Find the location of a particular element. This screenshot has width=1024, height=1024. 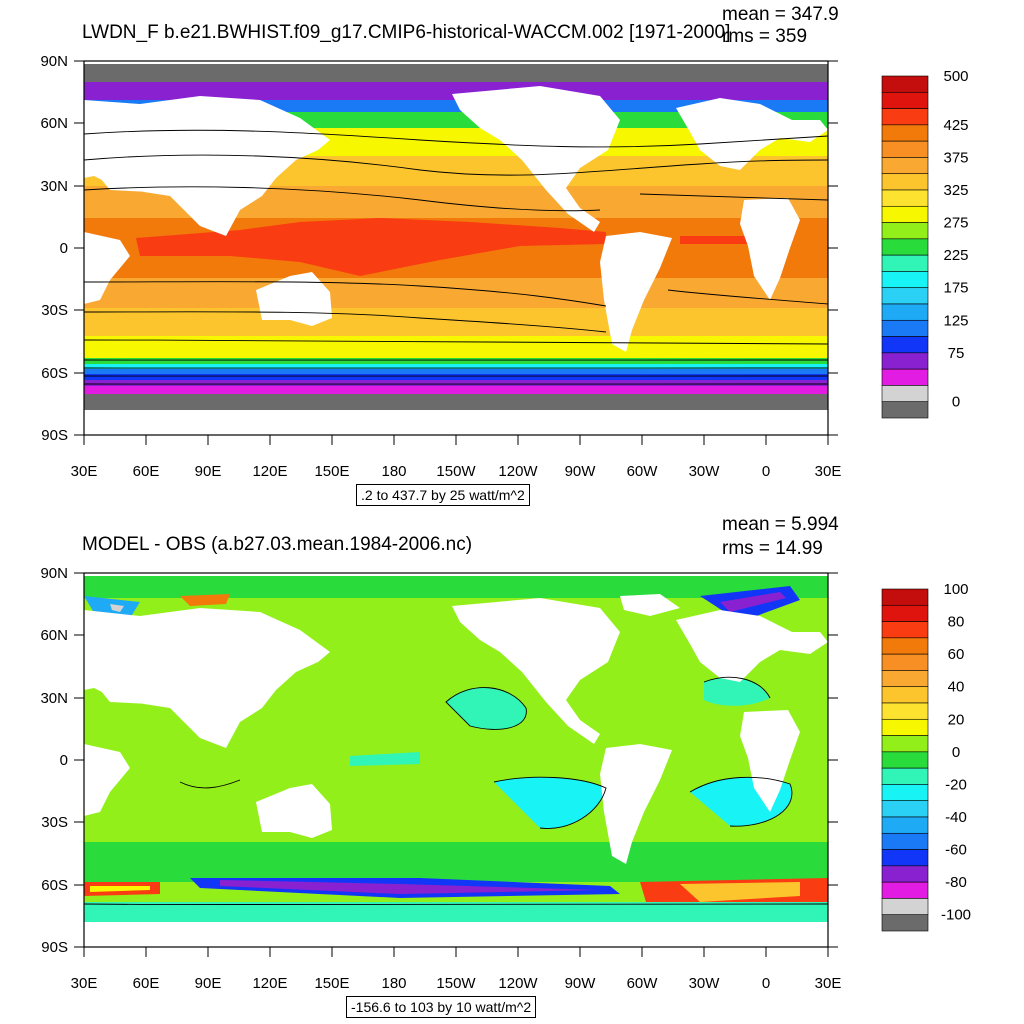

colorbar-label: 500 is located at coordinates (955, 76).